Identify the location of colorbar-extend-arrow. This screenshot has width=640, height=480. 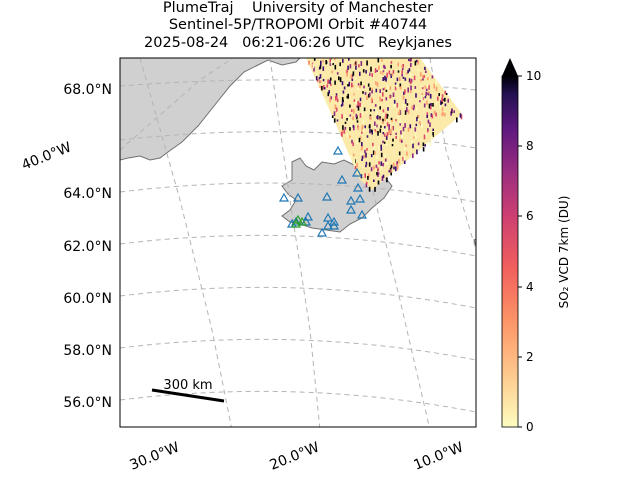
(510, 67).